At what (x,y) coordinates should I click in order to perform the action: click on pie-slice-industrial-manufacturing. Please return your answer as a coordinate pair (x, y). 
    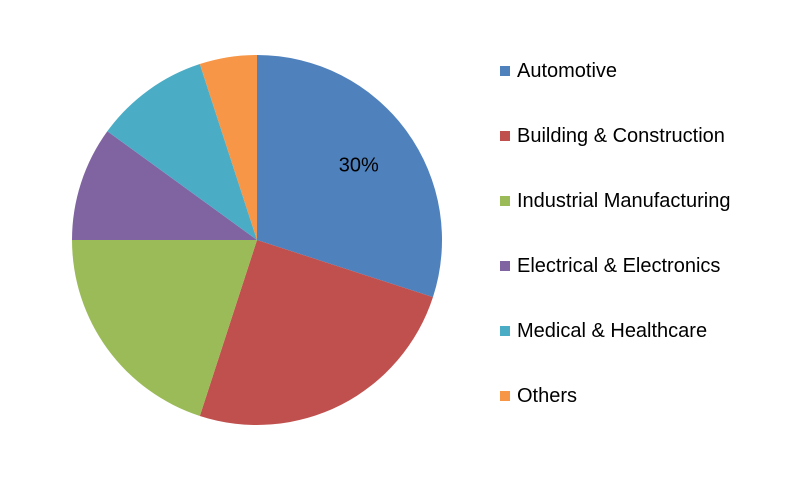
    Looking at the image, I should click on (164, 328).